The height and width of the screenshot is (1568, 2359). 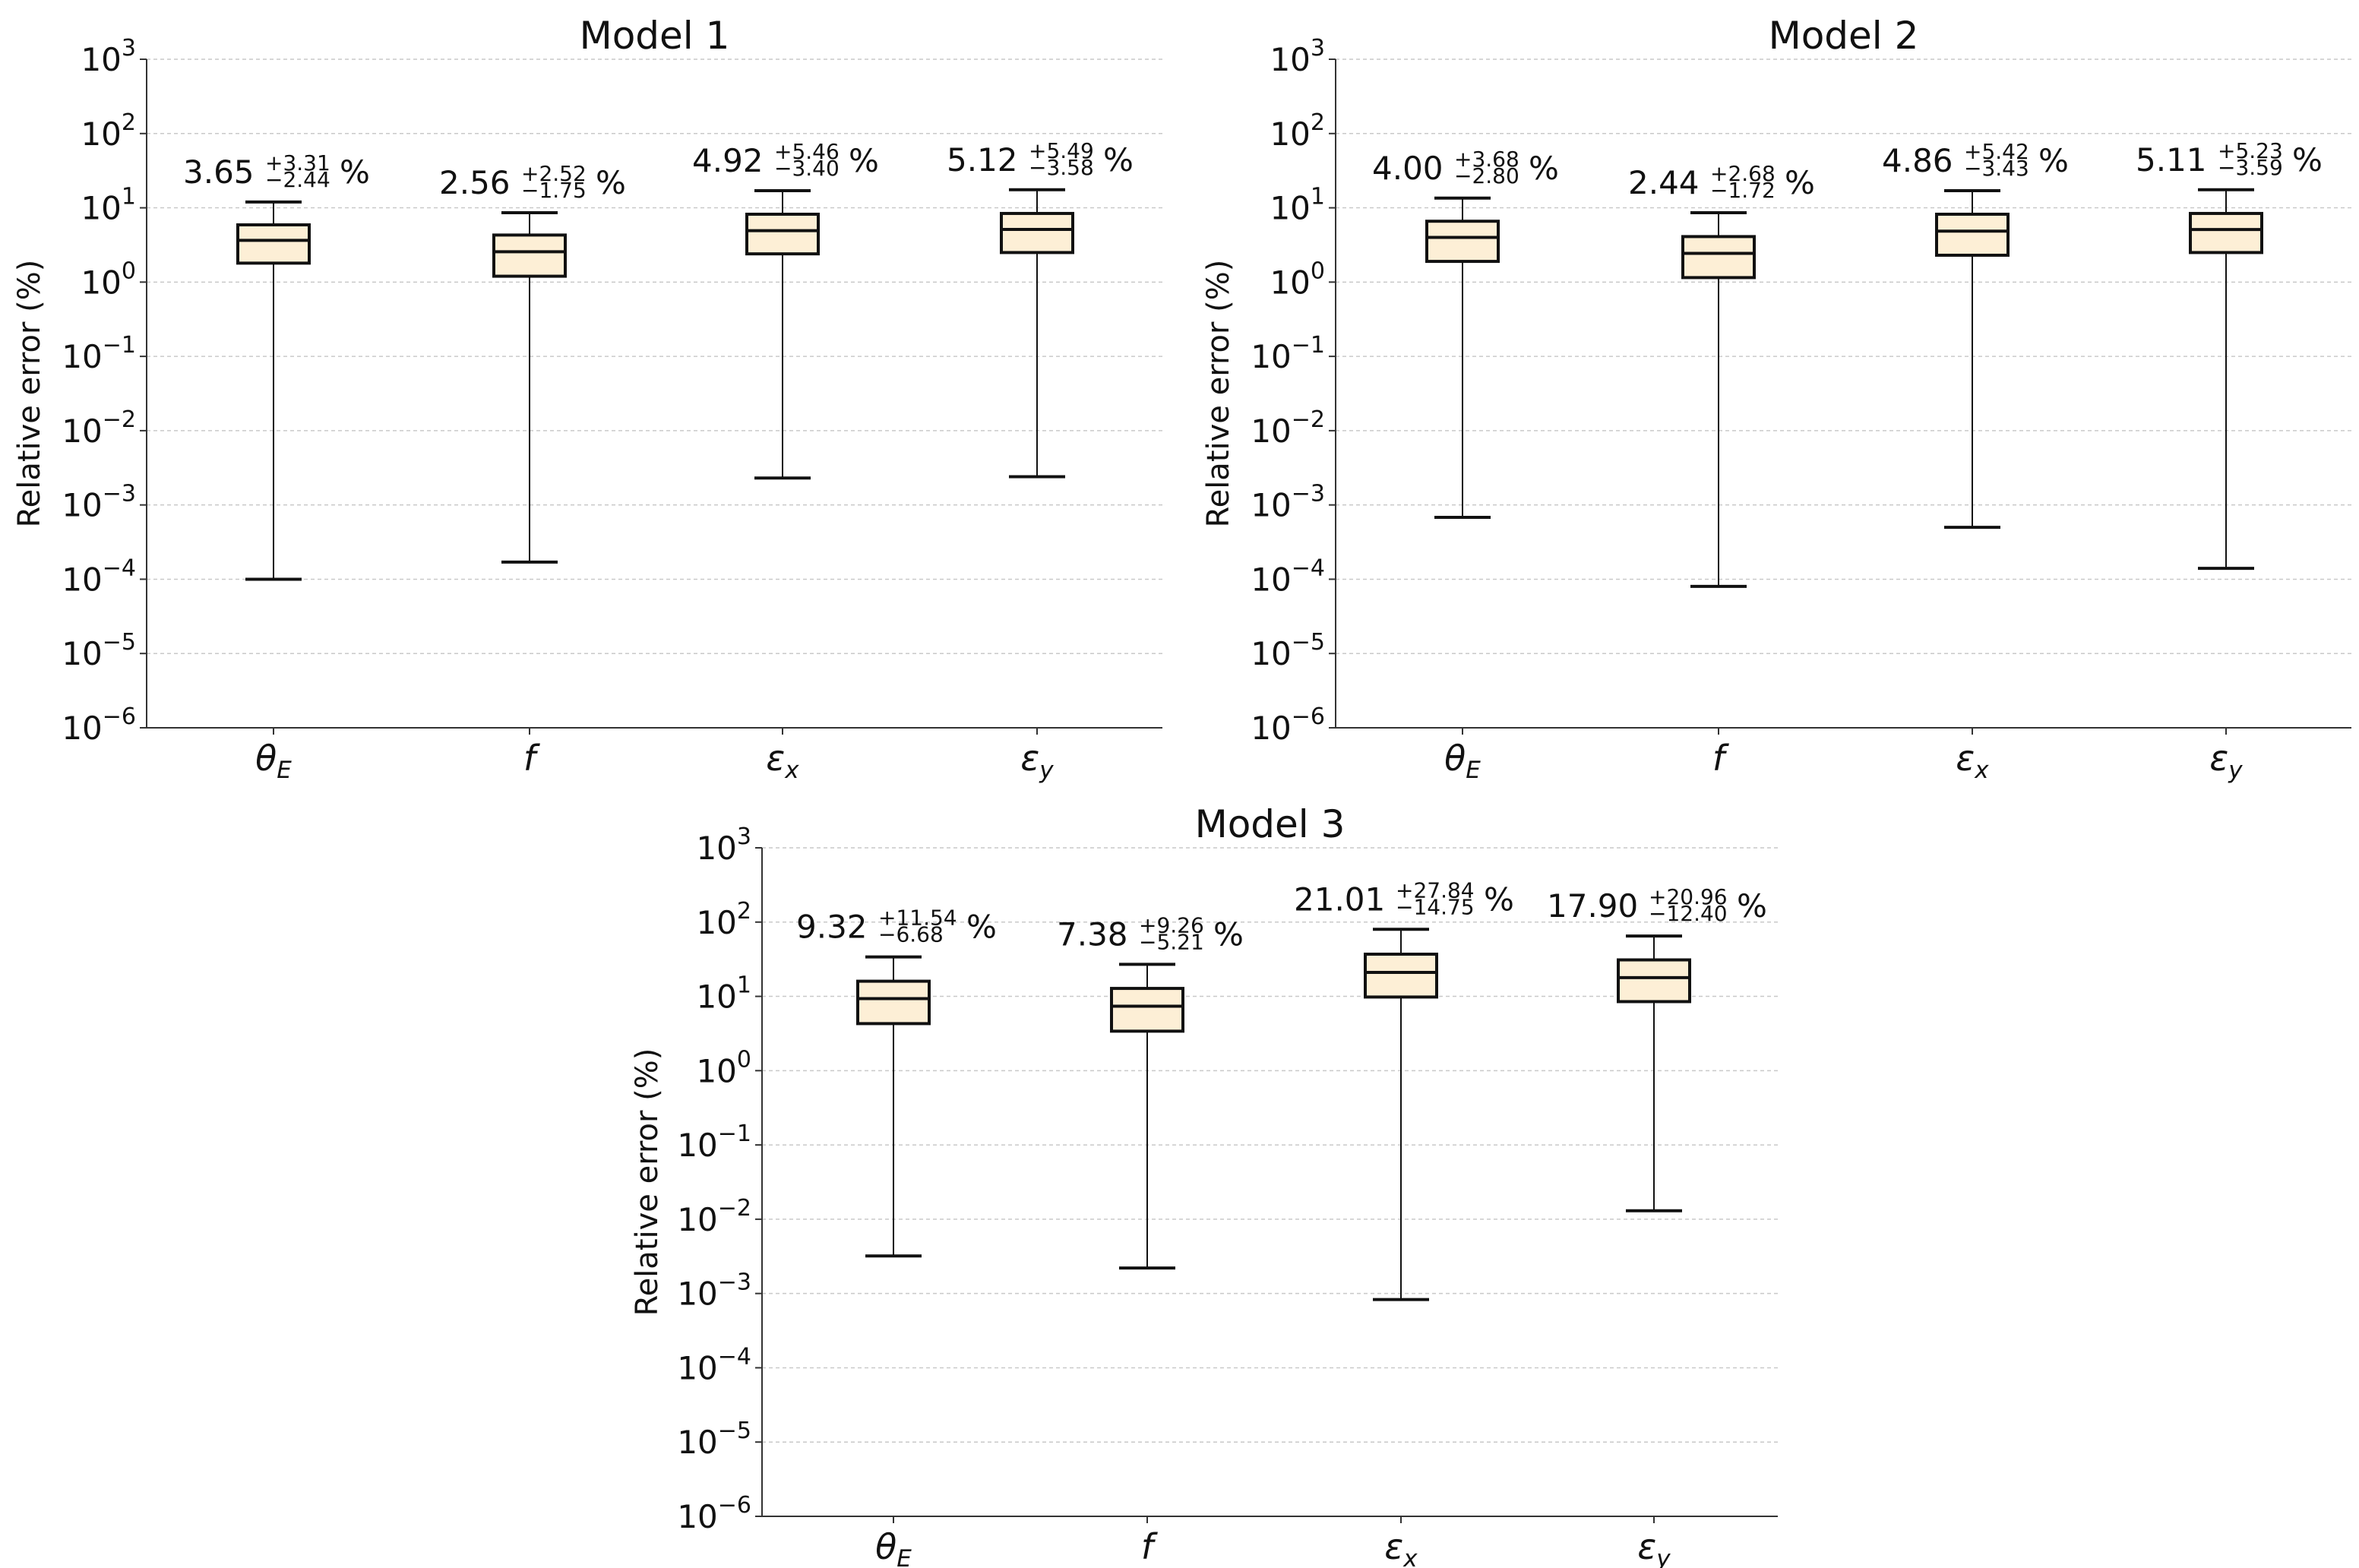 I want to click on y-tick-label: 10⁰, so click(x=1297, y=279).